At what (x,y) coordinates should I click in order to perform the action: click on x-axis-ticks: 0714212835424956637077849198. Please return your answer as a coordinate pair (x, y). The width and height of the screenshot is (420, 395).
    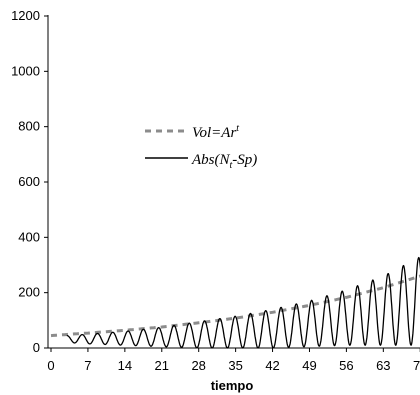
    Looking at the image, I should click on (233, 360).